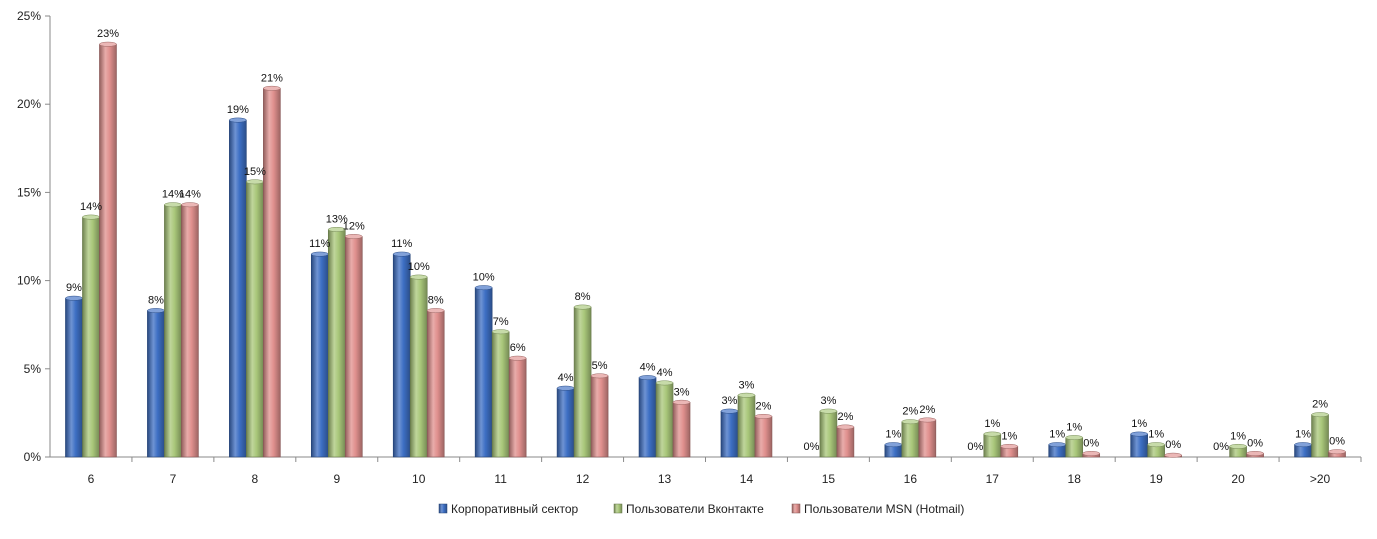 The height and width of the screenshot is (539, 1377). What do you see at coordinates (29, 192) in the screenshot?
I see `y-tick-label: 15%` at bounding box center [29, 192].